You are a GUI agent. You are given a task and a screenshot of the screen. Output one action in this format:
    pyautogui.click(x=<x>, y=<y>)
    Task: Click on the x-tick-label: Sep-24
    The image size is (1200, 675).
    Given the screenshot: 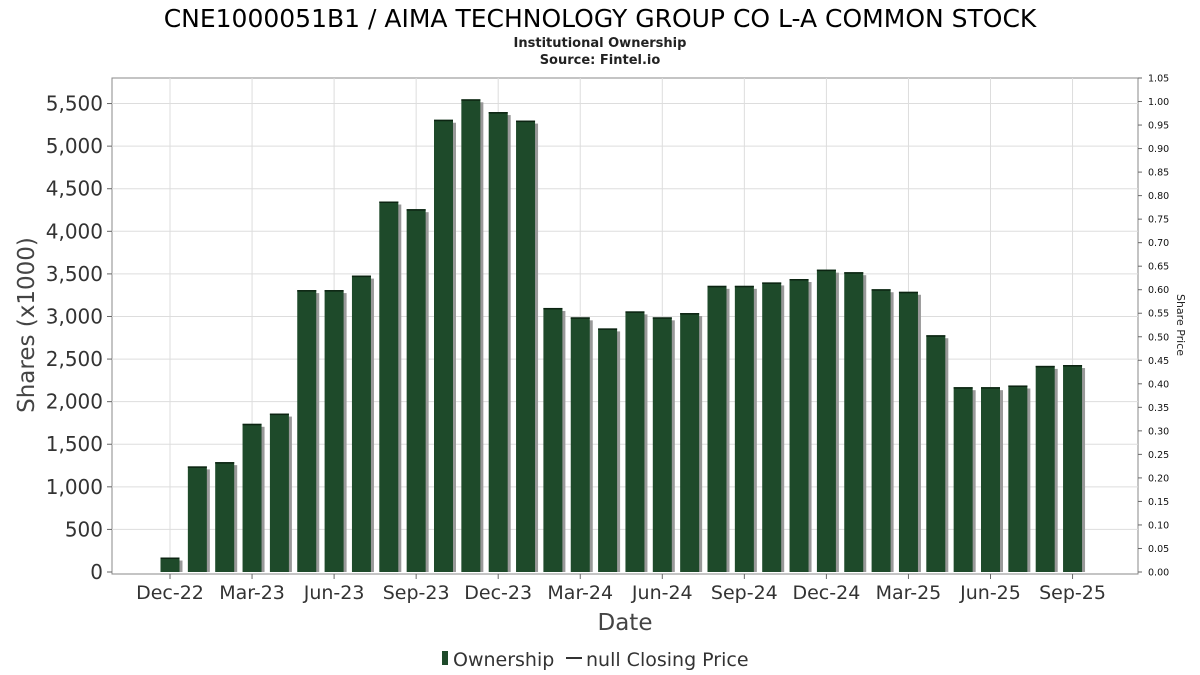 What is the action you would take?
    pyautogui.click(x=744, y=593)
    